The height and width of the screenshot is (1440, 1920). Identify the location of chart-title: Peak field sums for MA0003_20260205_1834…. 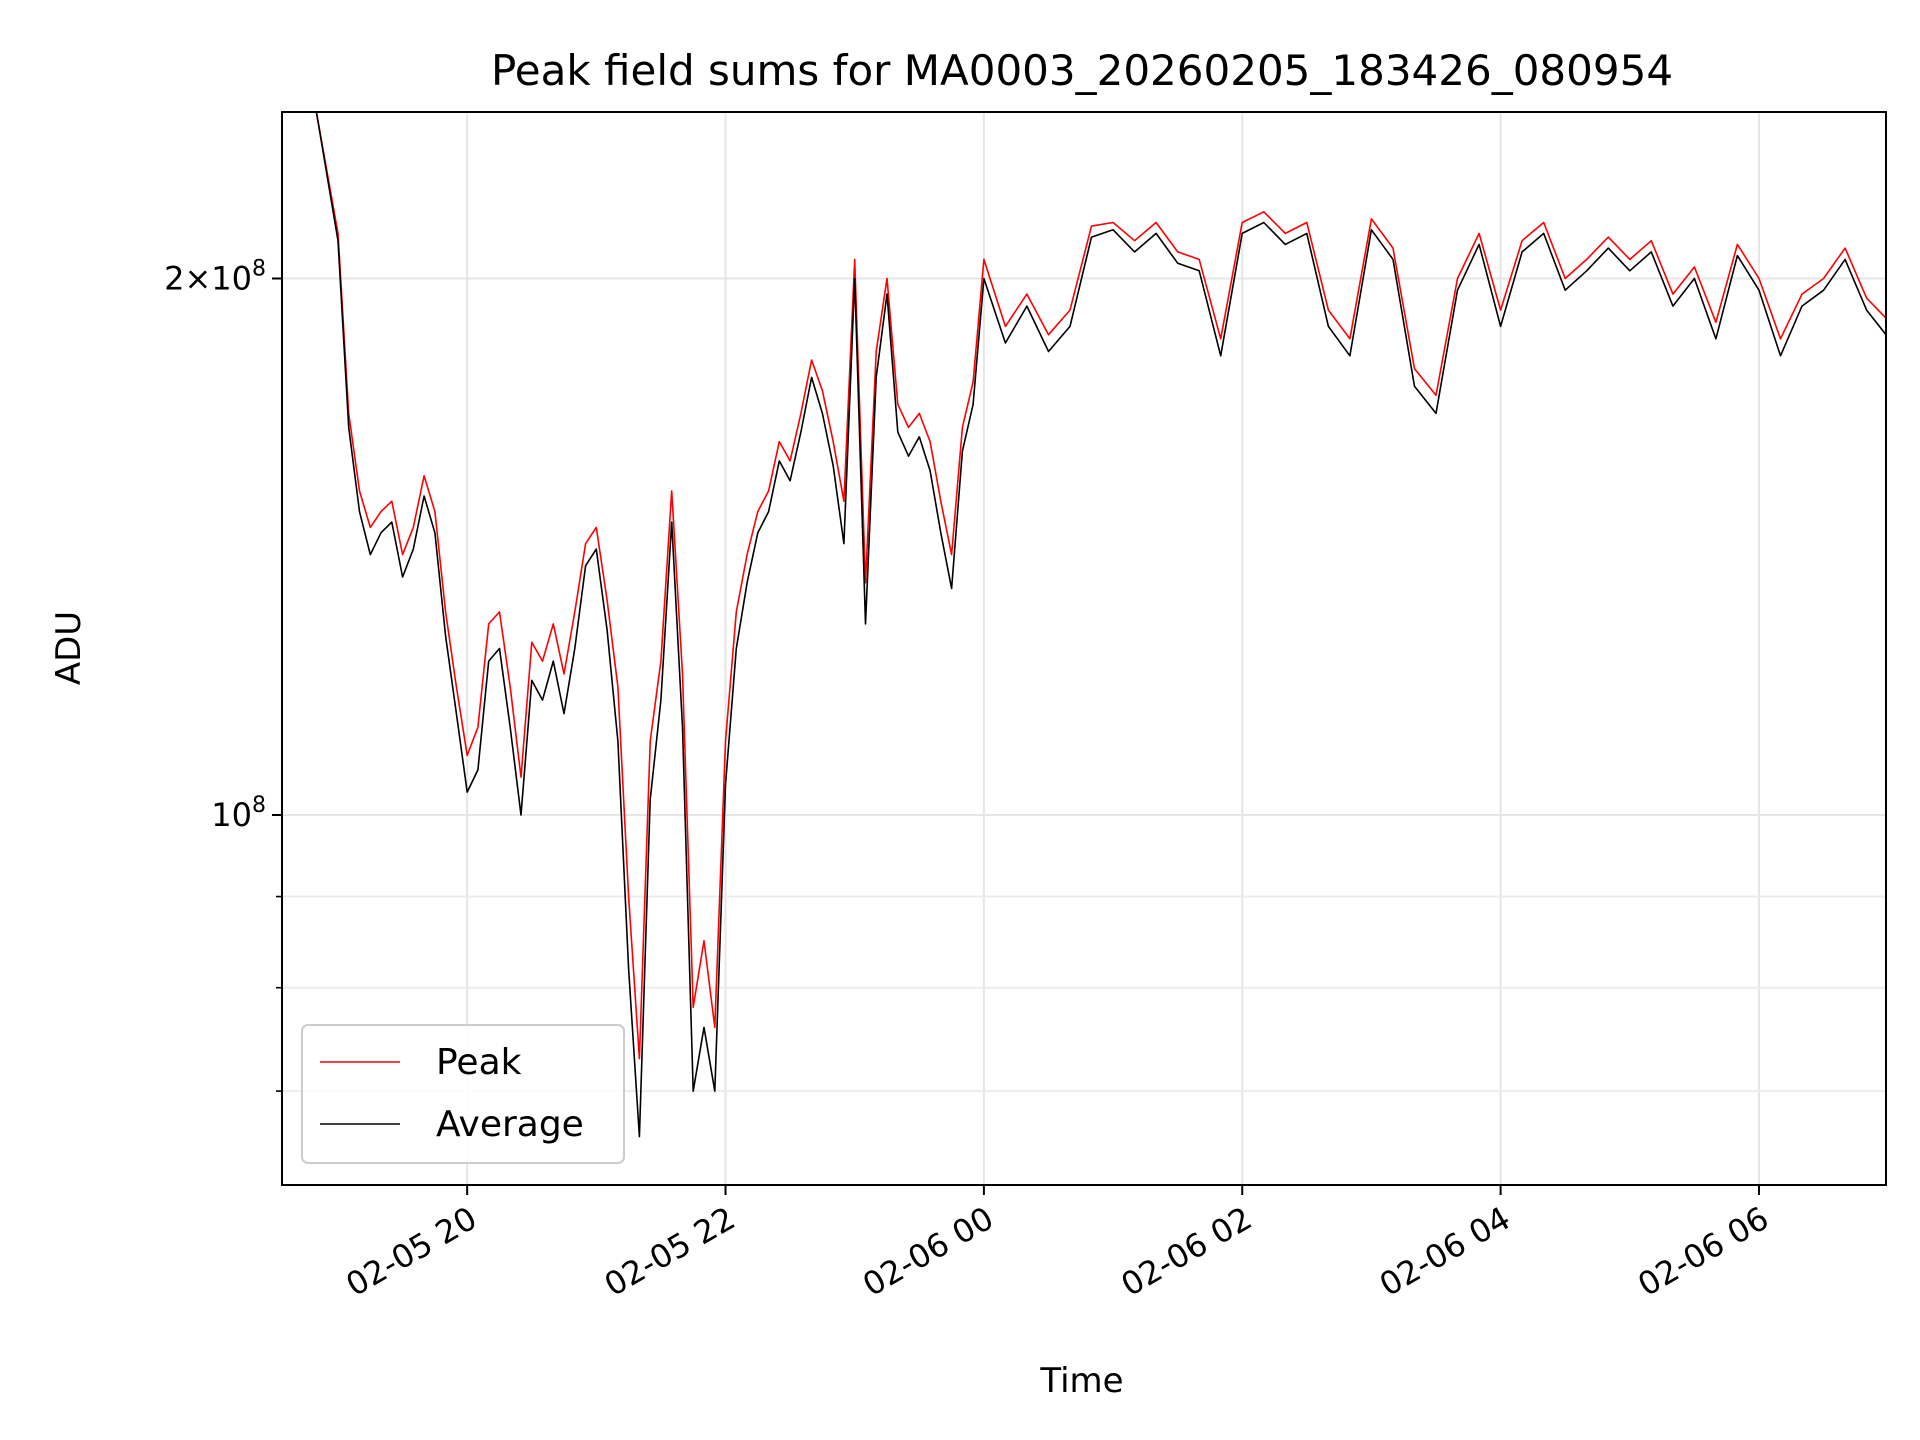
(1082, 70).